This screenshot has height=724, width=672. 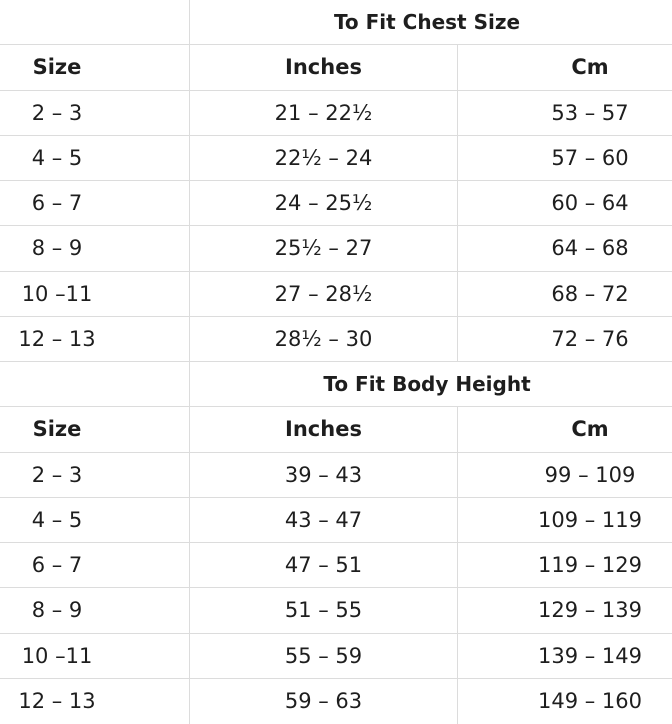 What do you see at coordinates (427, 384) in the screenshot?
I see `section-title: To Fit Body Height` at bounding box center [427, 384].